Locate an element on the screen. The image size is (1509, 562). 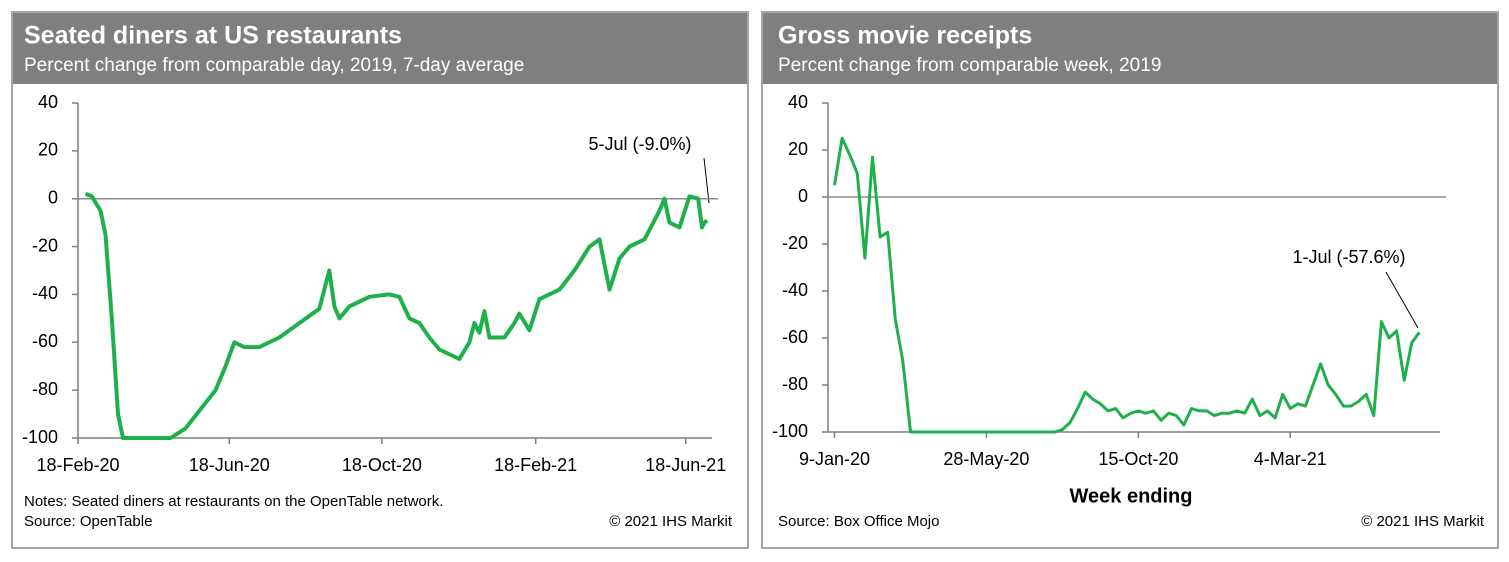
x-tick-label: 18-Feb-20 is located at coordinates (77, 465).